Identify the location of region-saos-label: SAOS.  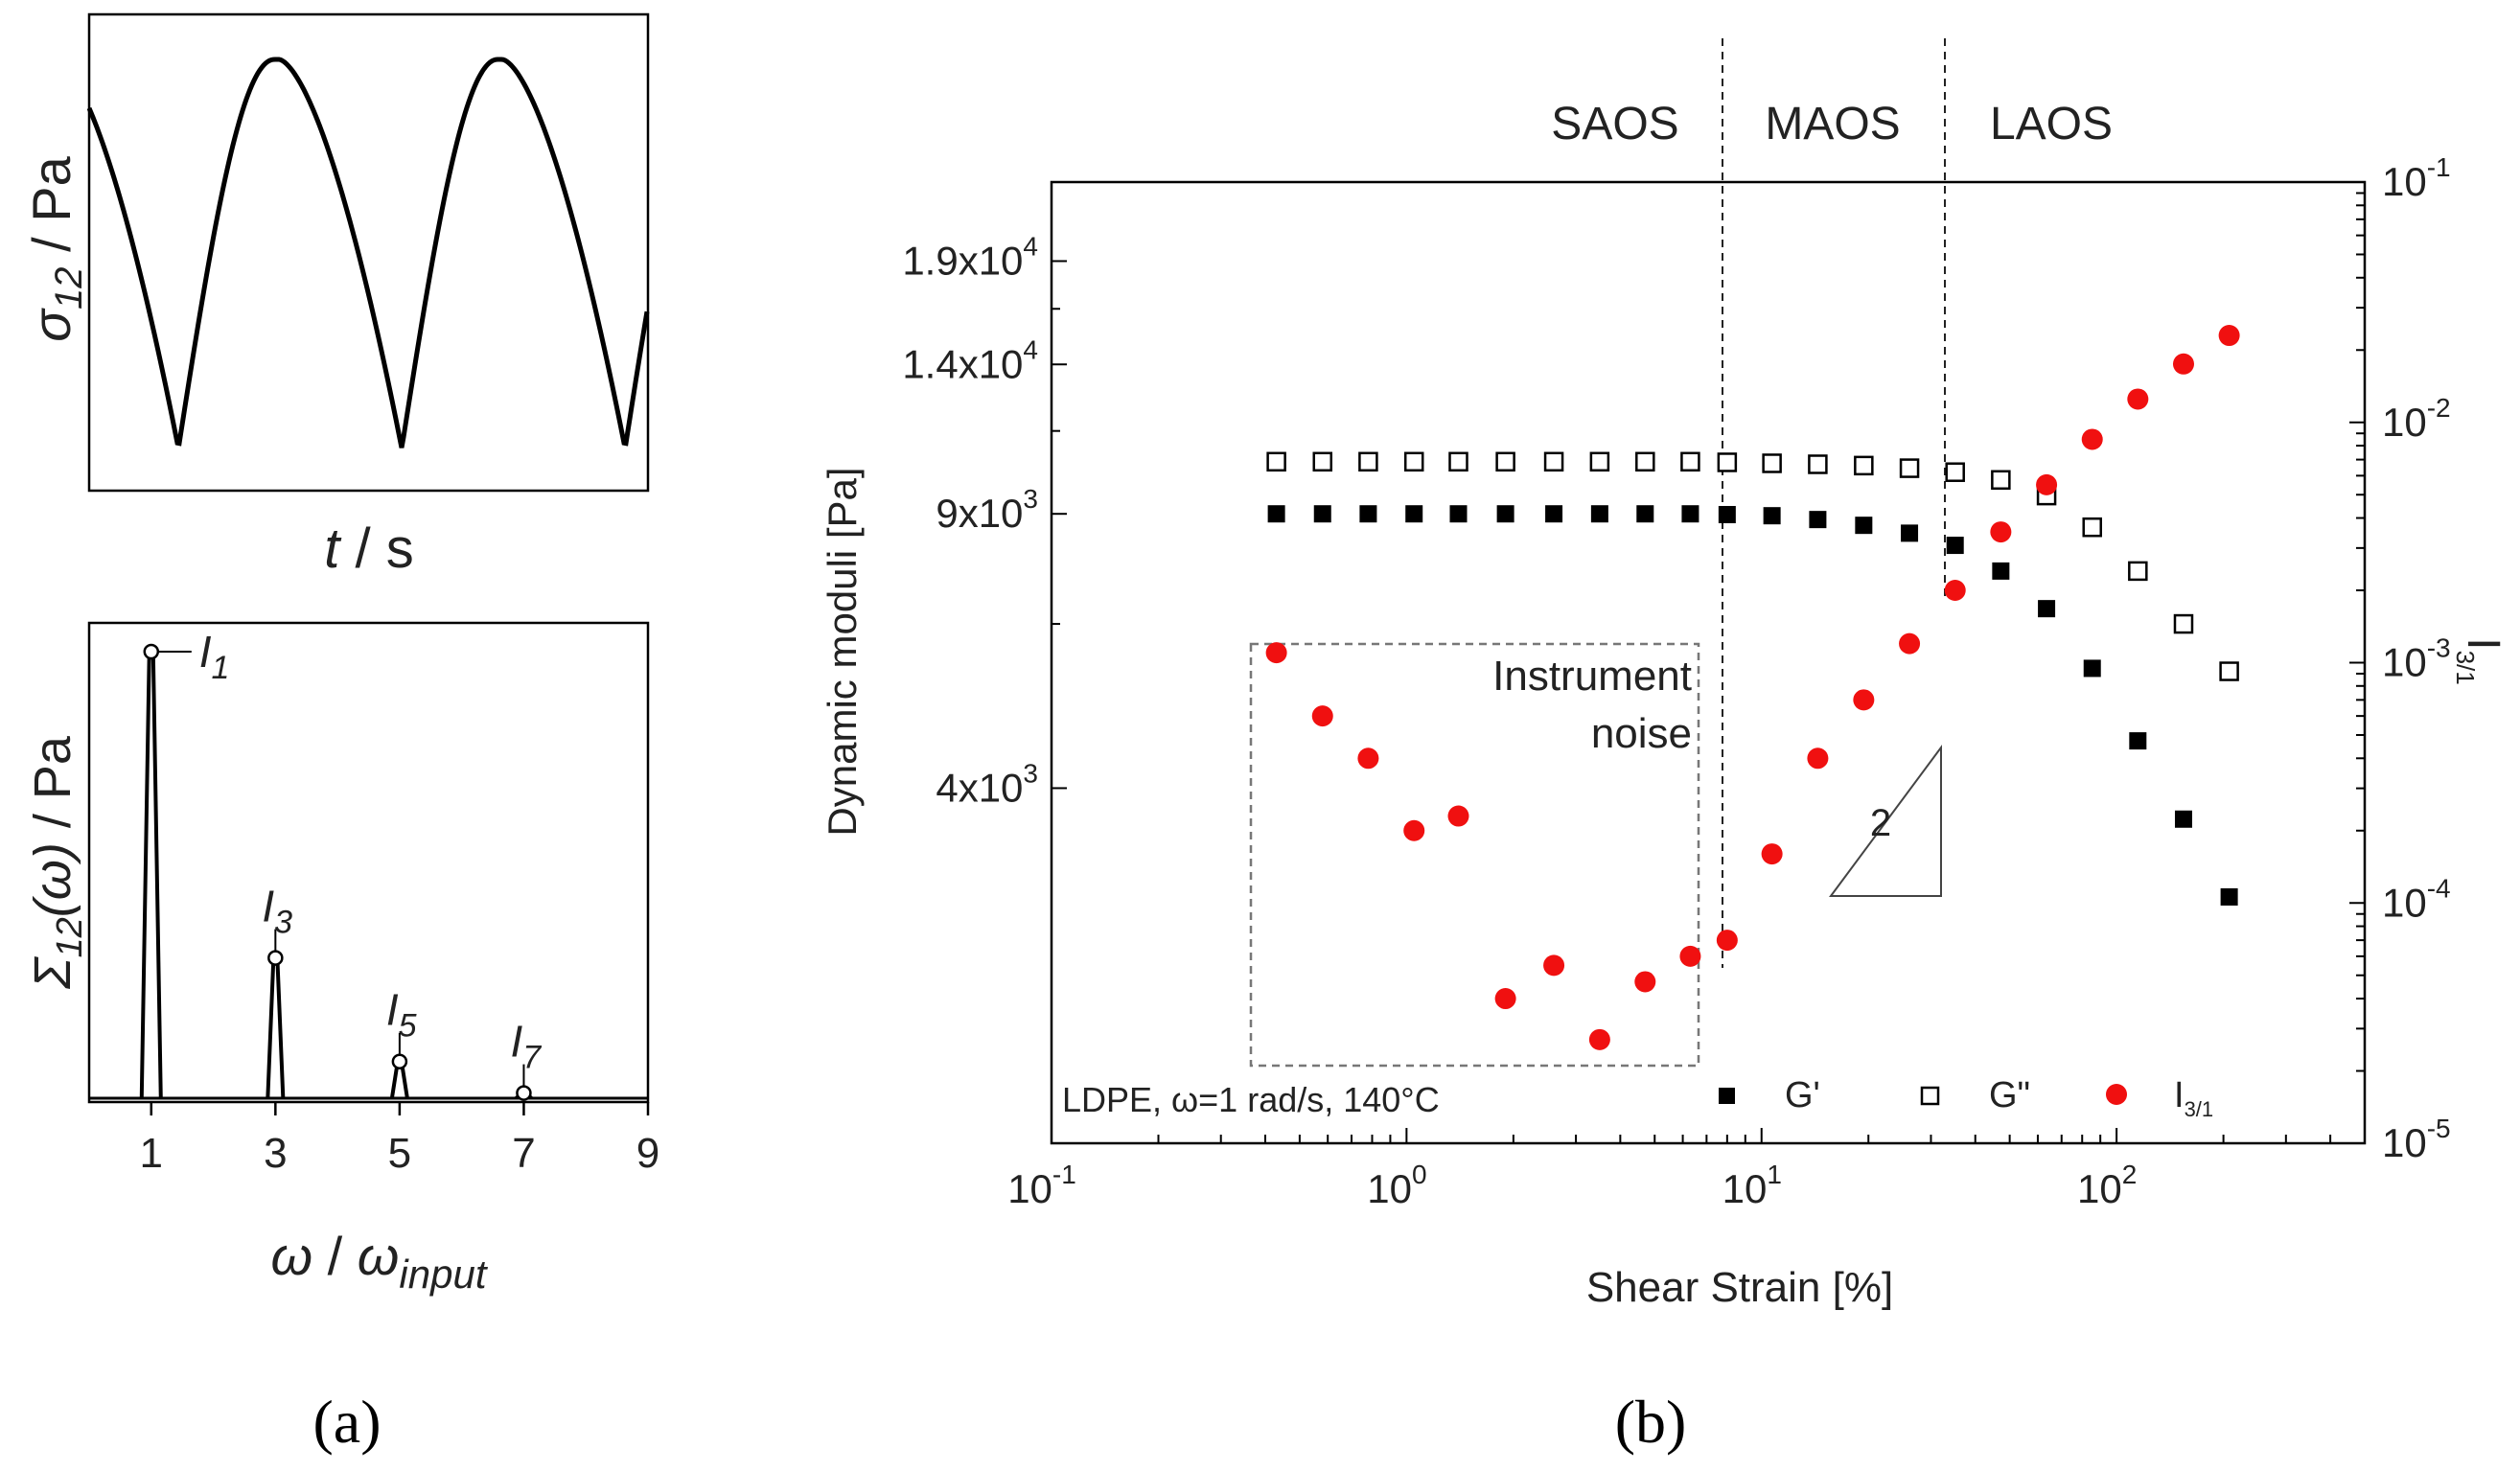
(1615, 124).